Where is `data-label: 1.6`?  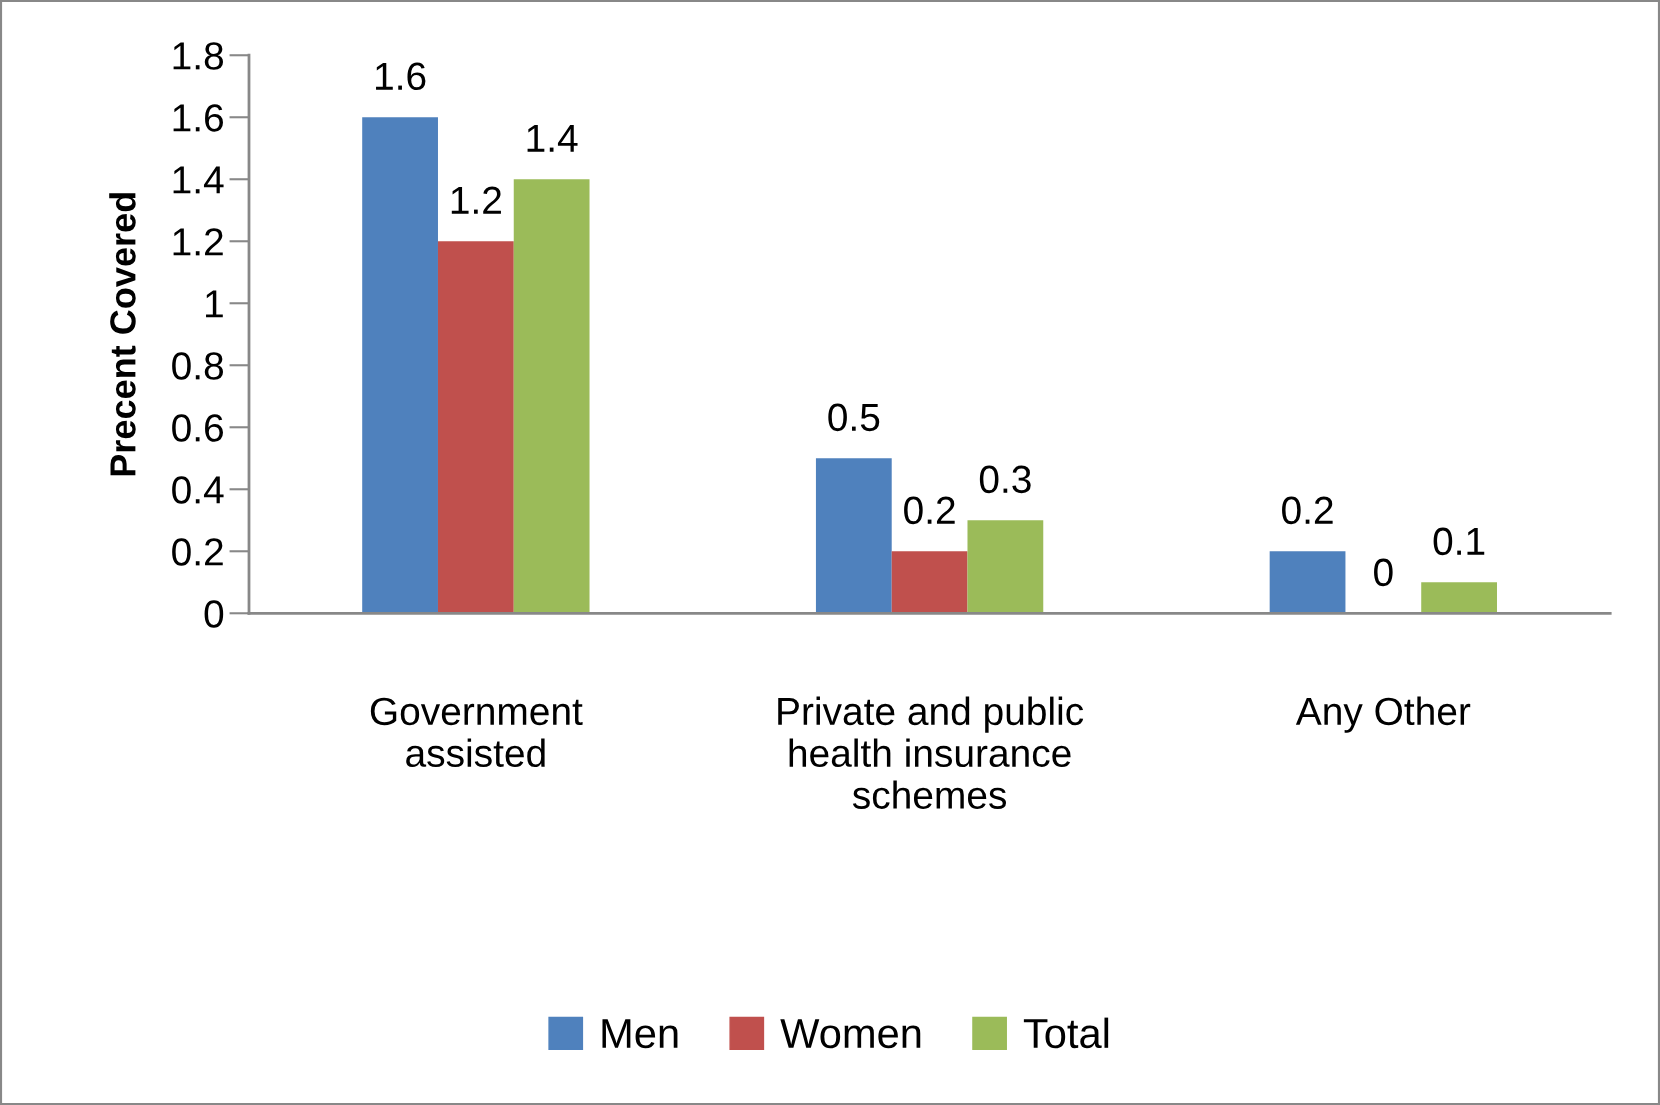
data-label: 1.6 is located at coordinates (401, 76).